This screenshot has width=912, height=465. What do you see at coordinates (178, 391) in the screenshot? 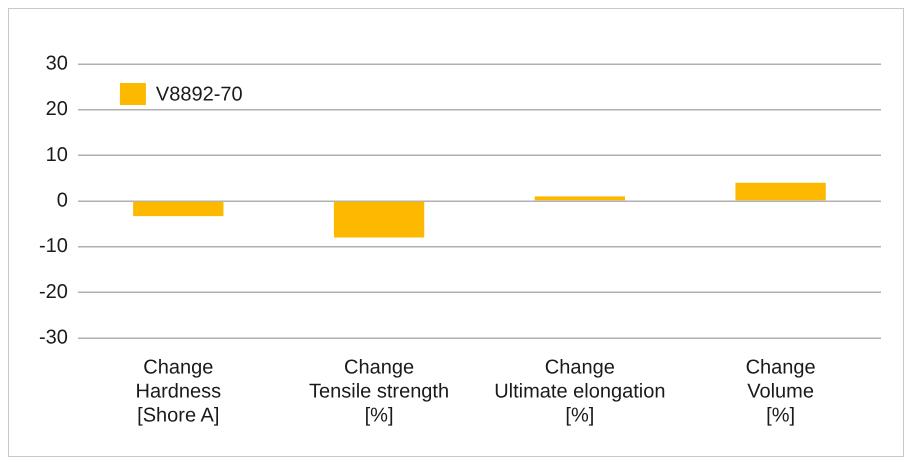
I see `x-tick-label: Change Hardness [Shore A]` at bounding box center [178, 391].